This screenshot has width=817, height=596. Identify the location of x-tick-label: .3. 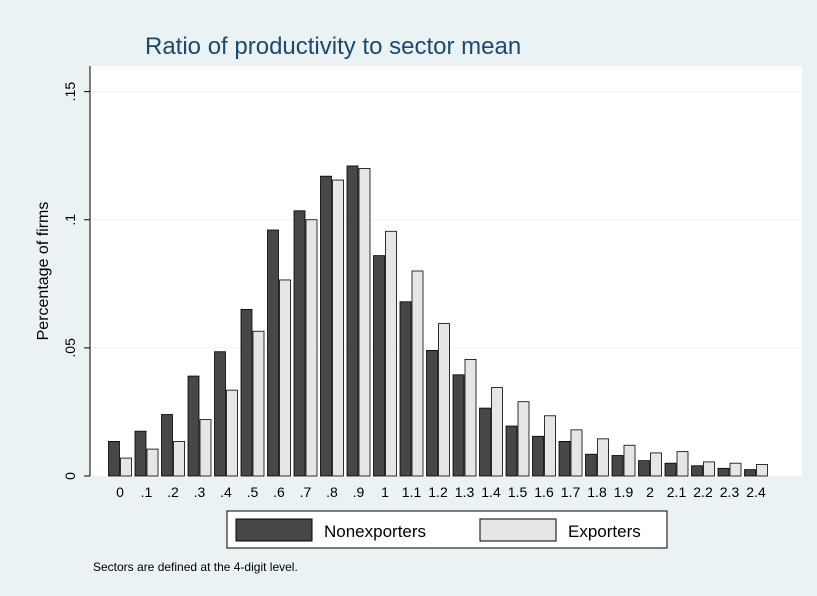
(200, 492).